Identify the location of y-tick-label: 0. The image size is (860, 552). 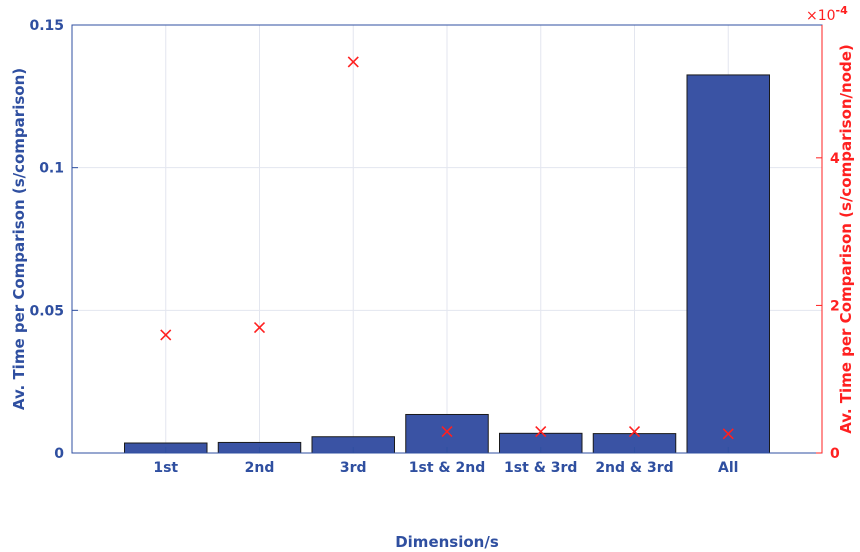
(59, 454).